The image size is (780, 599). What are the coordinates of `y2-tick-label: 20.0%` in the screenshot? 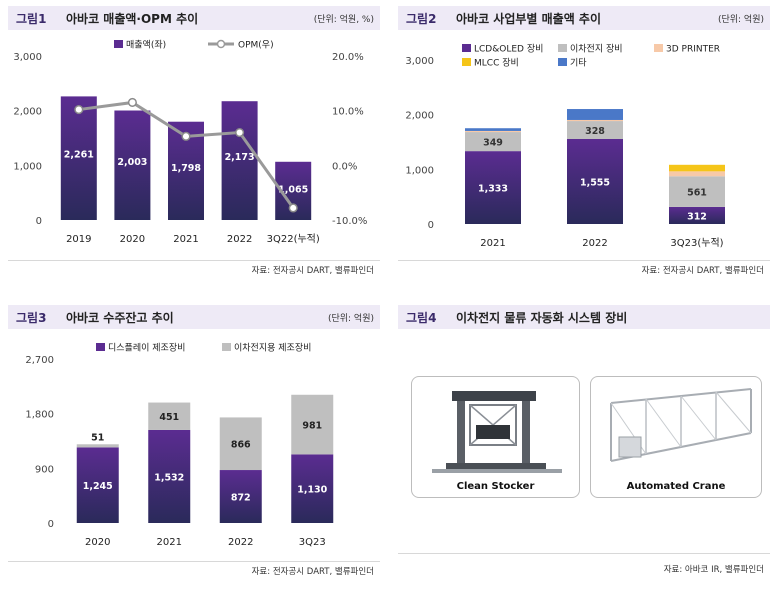 It's located at (348, 57).